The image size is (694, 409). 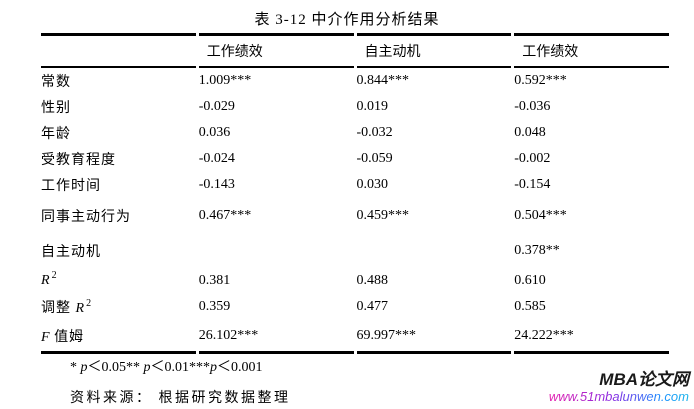 I want to click on row-label: 工作时间, so click(x=71, y=186).